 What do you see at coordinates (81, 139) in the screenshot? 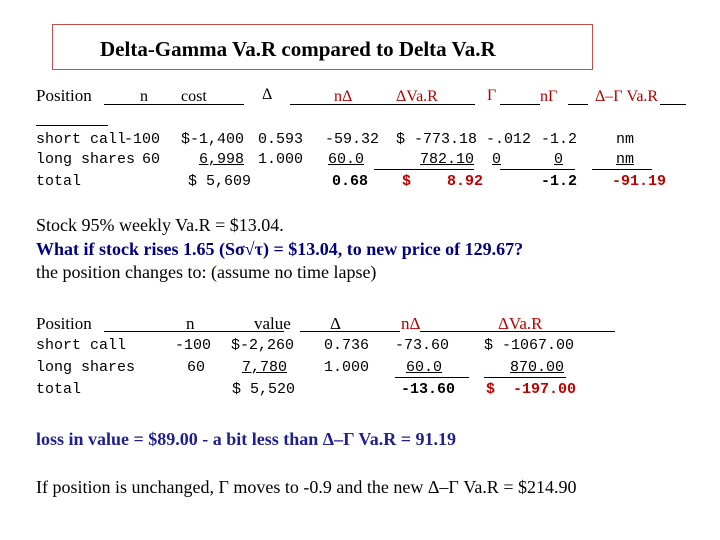
I see `t1-r1-position: short call` at bounding box center [81, 139].